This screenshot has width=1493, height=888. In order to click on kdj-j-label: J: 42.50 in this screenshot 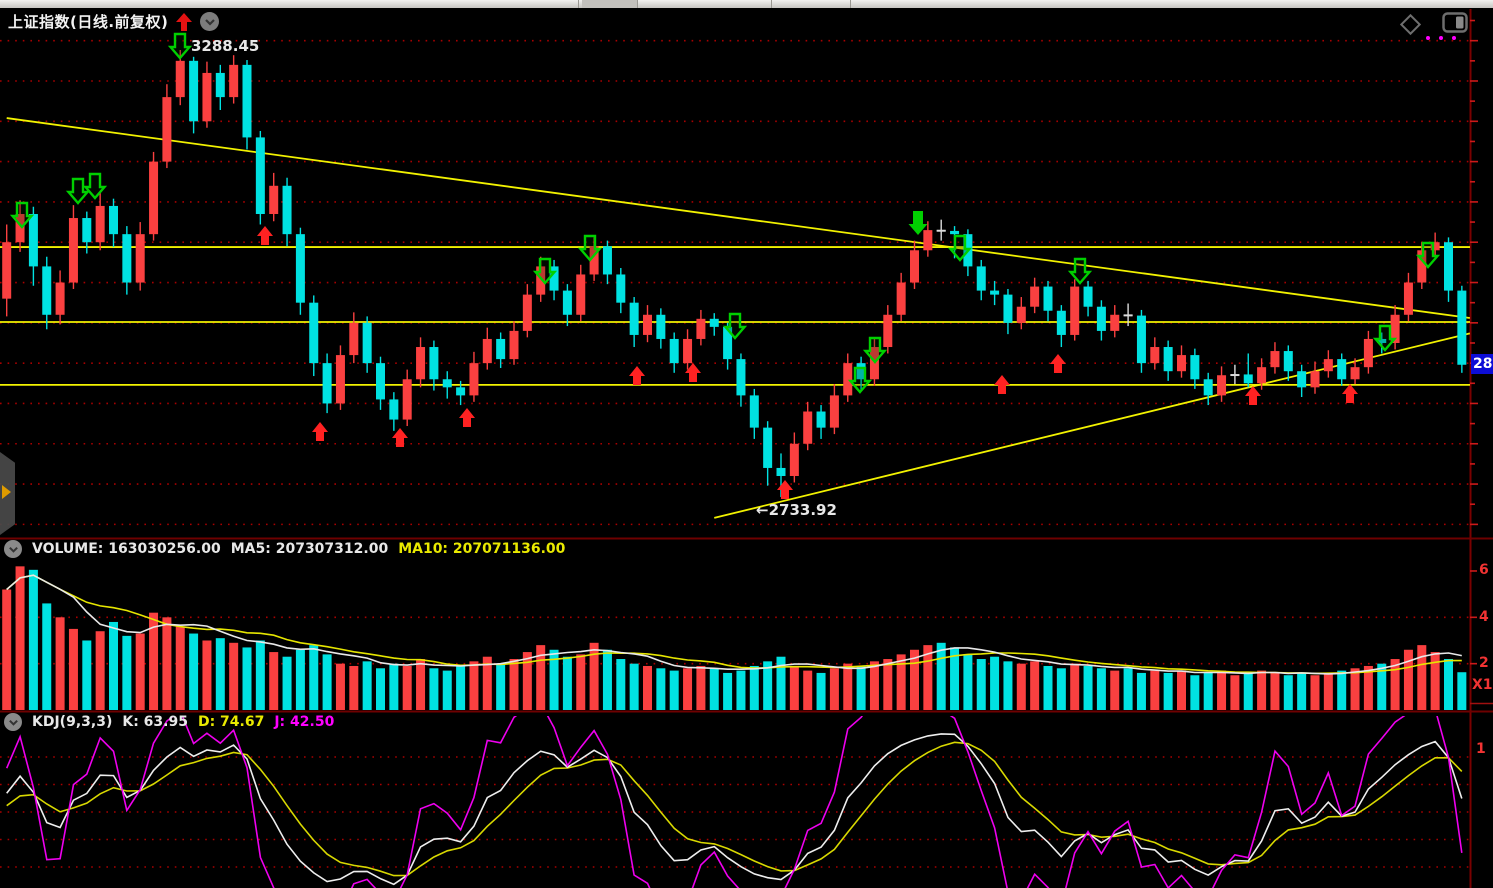, I will do `click(304, 722)`.